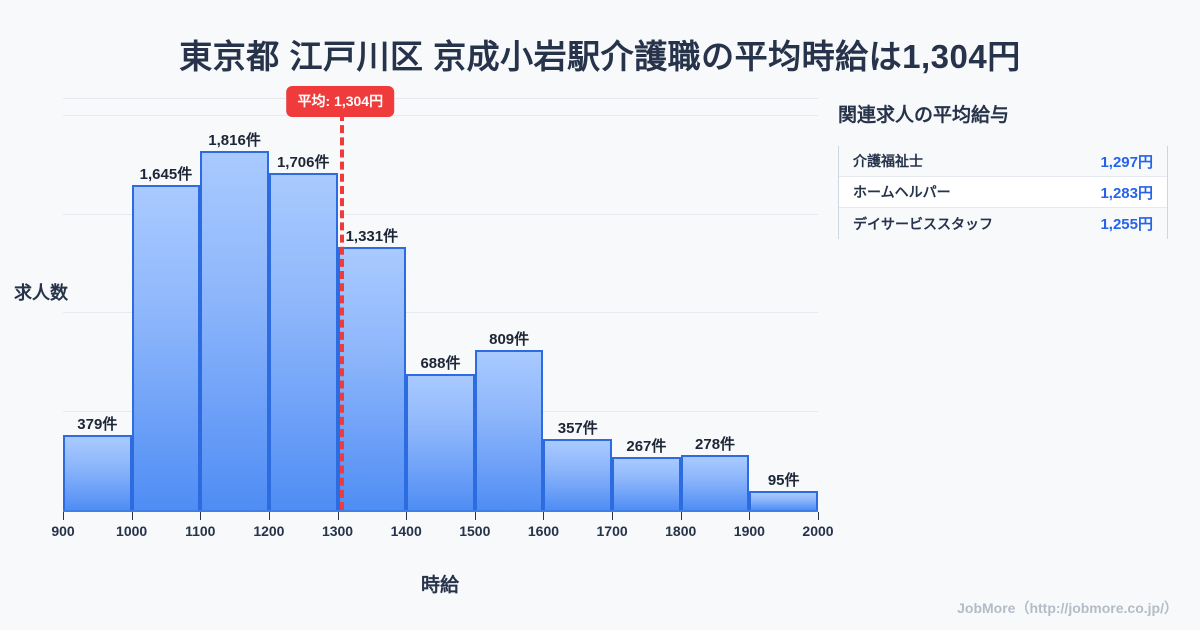  What do you see at coordinates (681, 531) in the screenshot?
I see `x-tick-label: 1800` at bounding box center [681, 531].